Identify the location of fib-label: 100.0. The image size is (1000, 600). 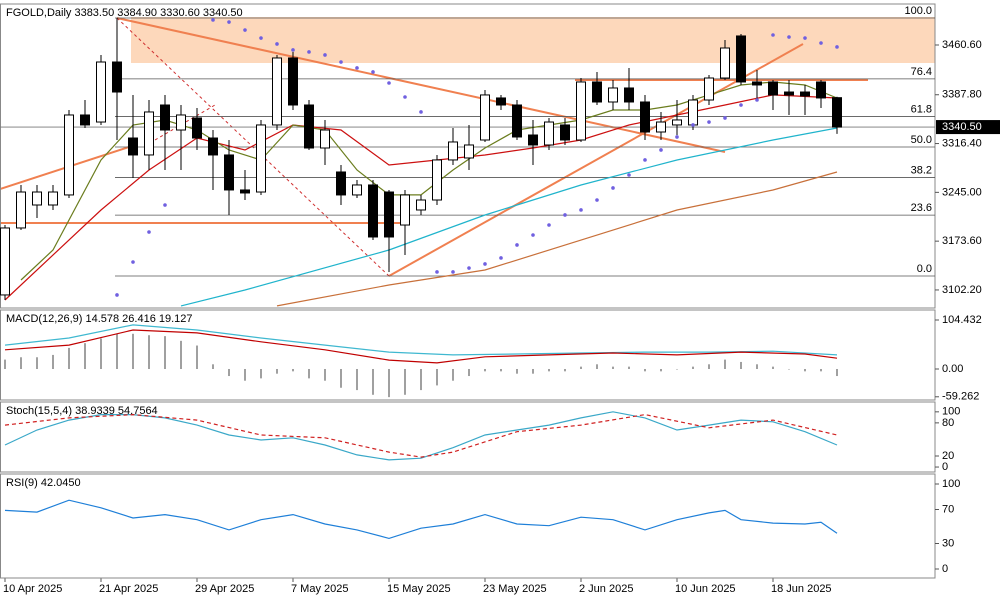
(918, 11).